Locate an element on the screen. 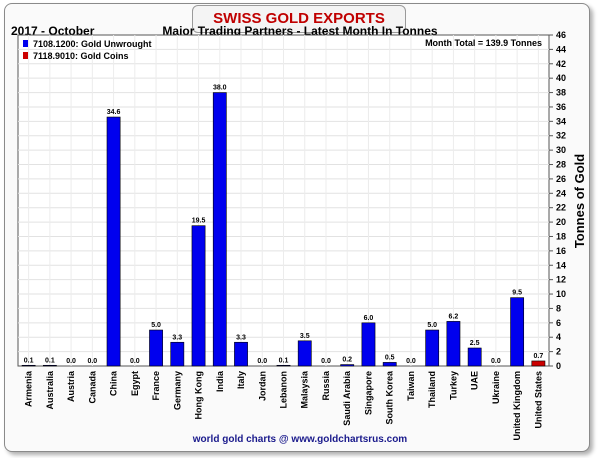  x-tick-label: Armenia is located at coordinates (29, 388).